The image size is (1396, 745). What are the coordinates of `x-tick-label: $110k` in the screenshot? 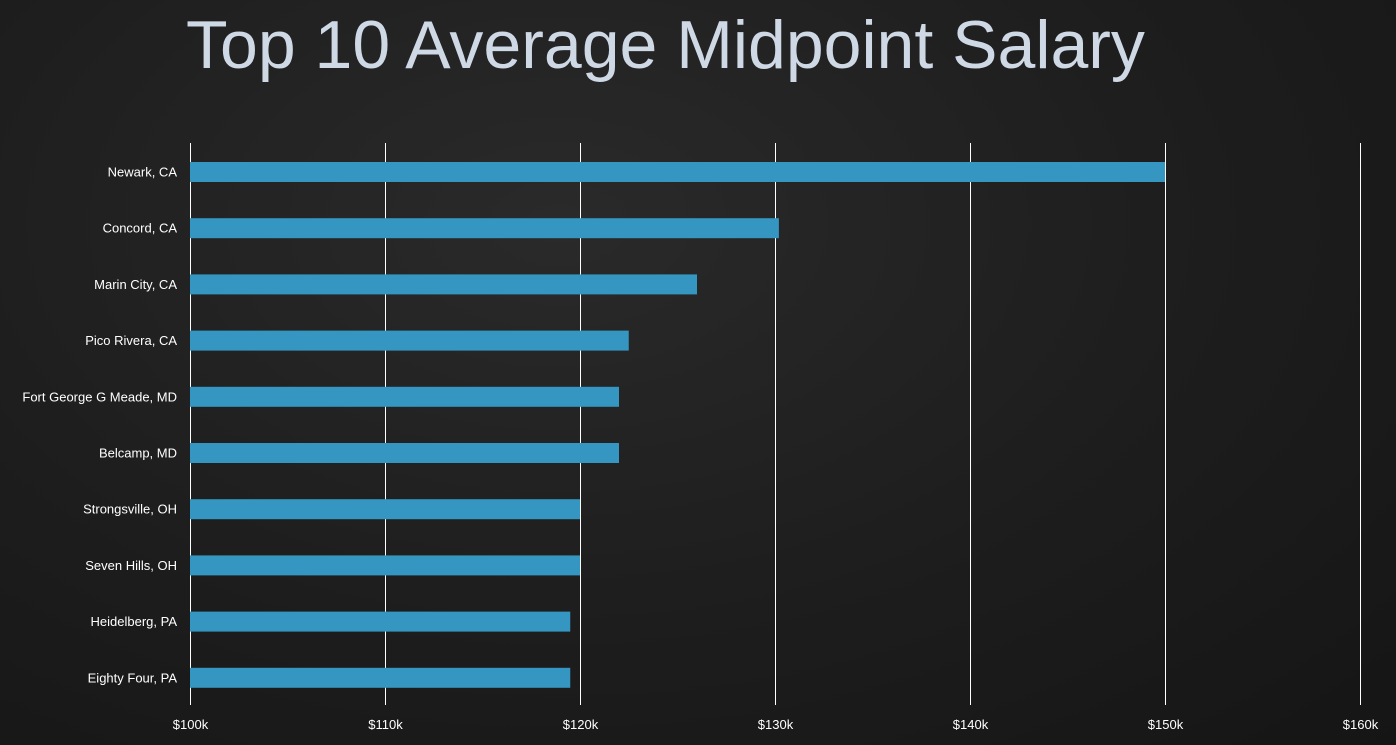 It's located at (385, 724).